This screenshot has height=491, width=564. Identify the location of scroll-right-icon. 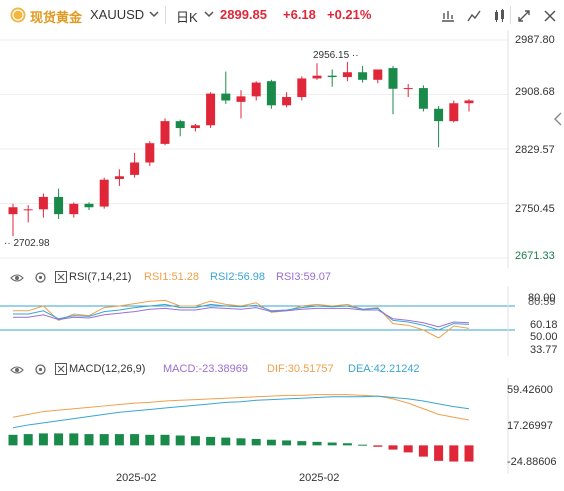
(558, 119).